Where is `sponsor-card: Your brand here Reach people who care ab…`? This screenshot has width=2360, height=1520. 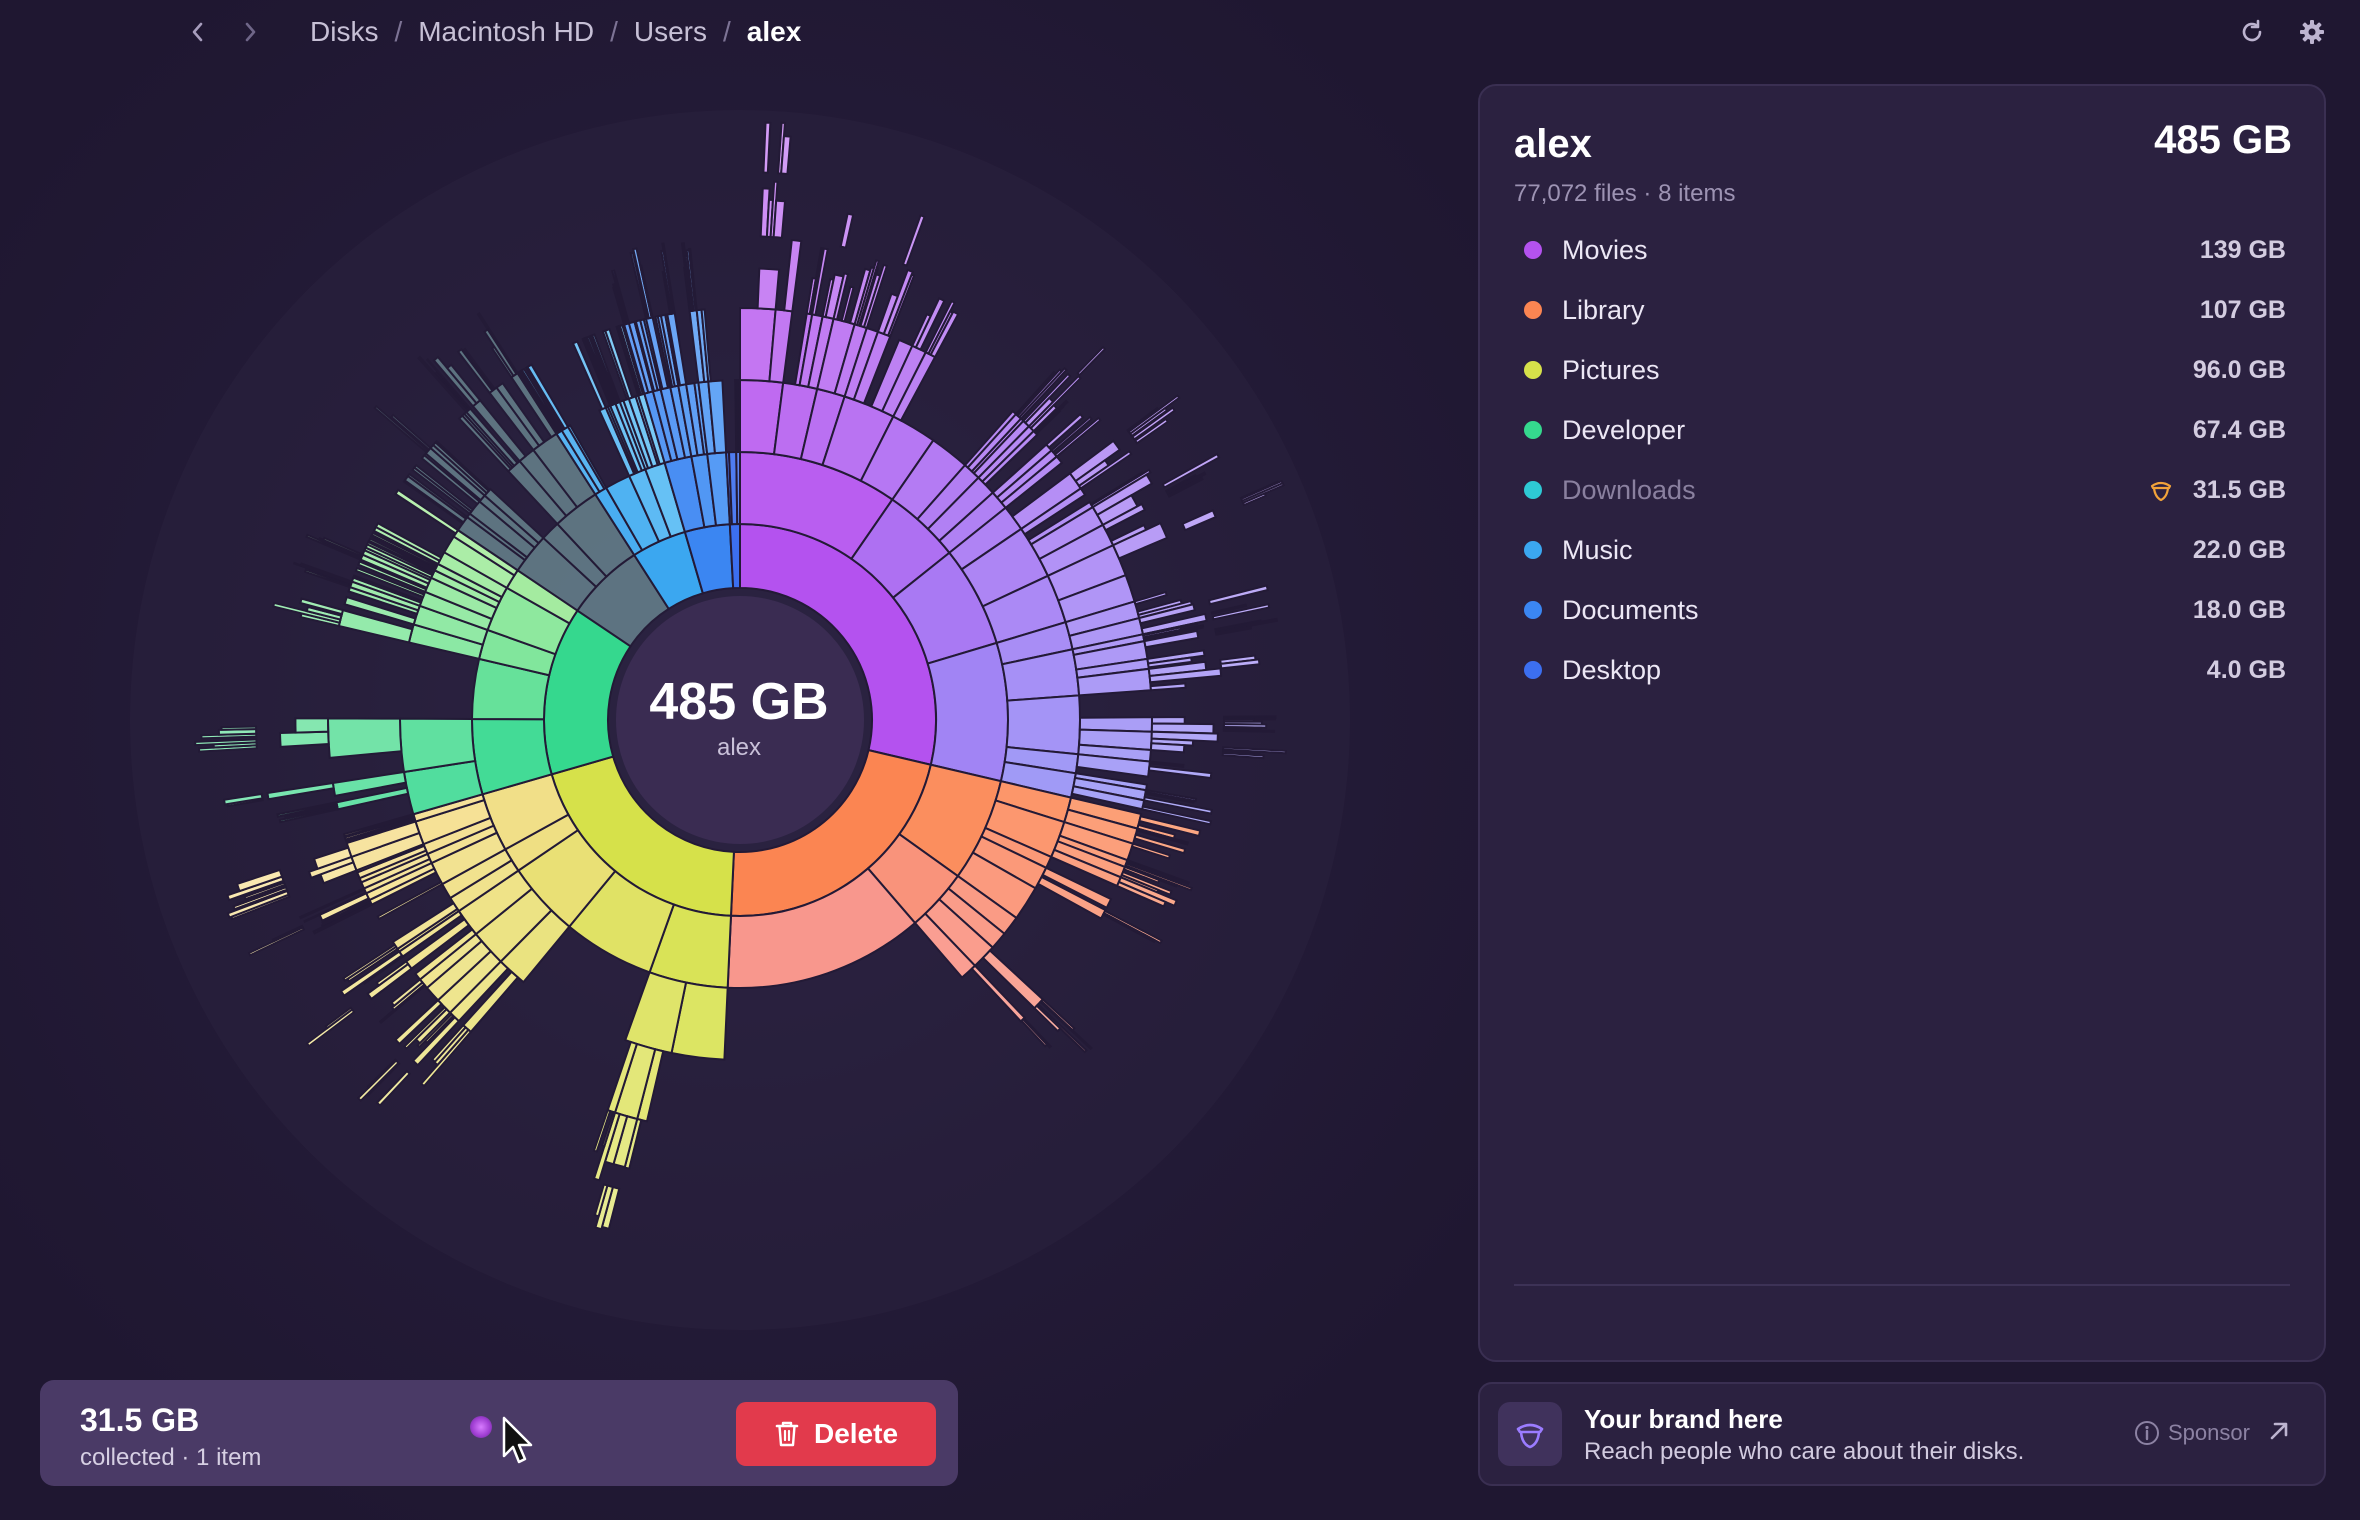 sponsor-card: Your brand here Reach people who care ab… is located at coordinates (1902, 1434).